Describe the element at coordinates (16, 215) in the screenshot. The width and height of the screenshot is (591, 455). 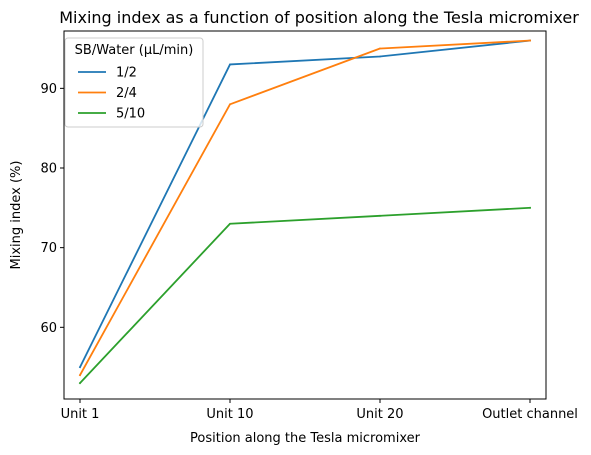
I see `y-axis-label: Mixing index (%)` at that location.